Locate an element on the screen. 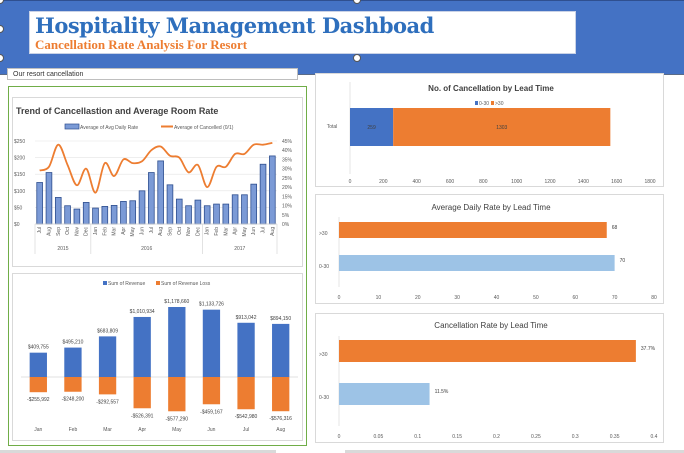  x-tick: 1000 is located at coordinates (516, 182).